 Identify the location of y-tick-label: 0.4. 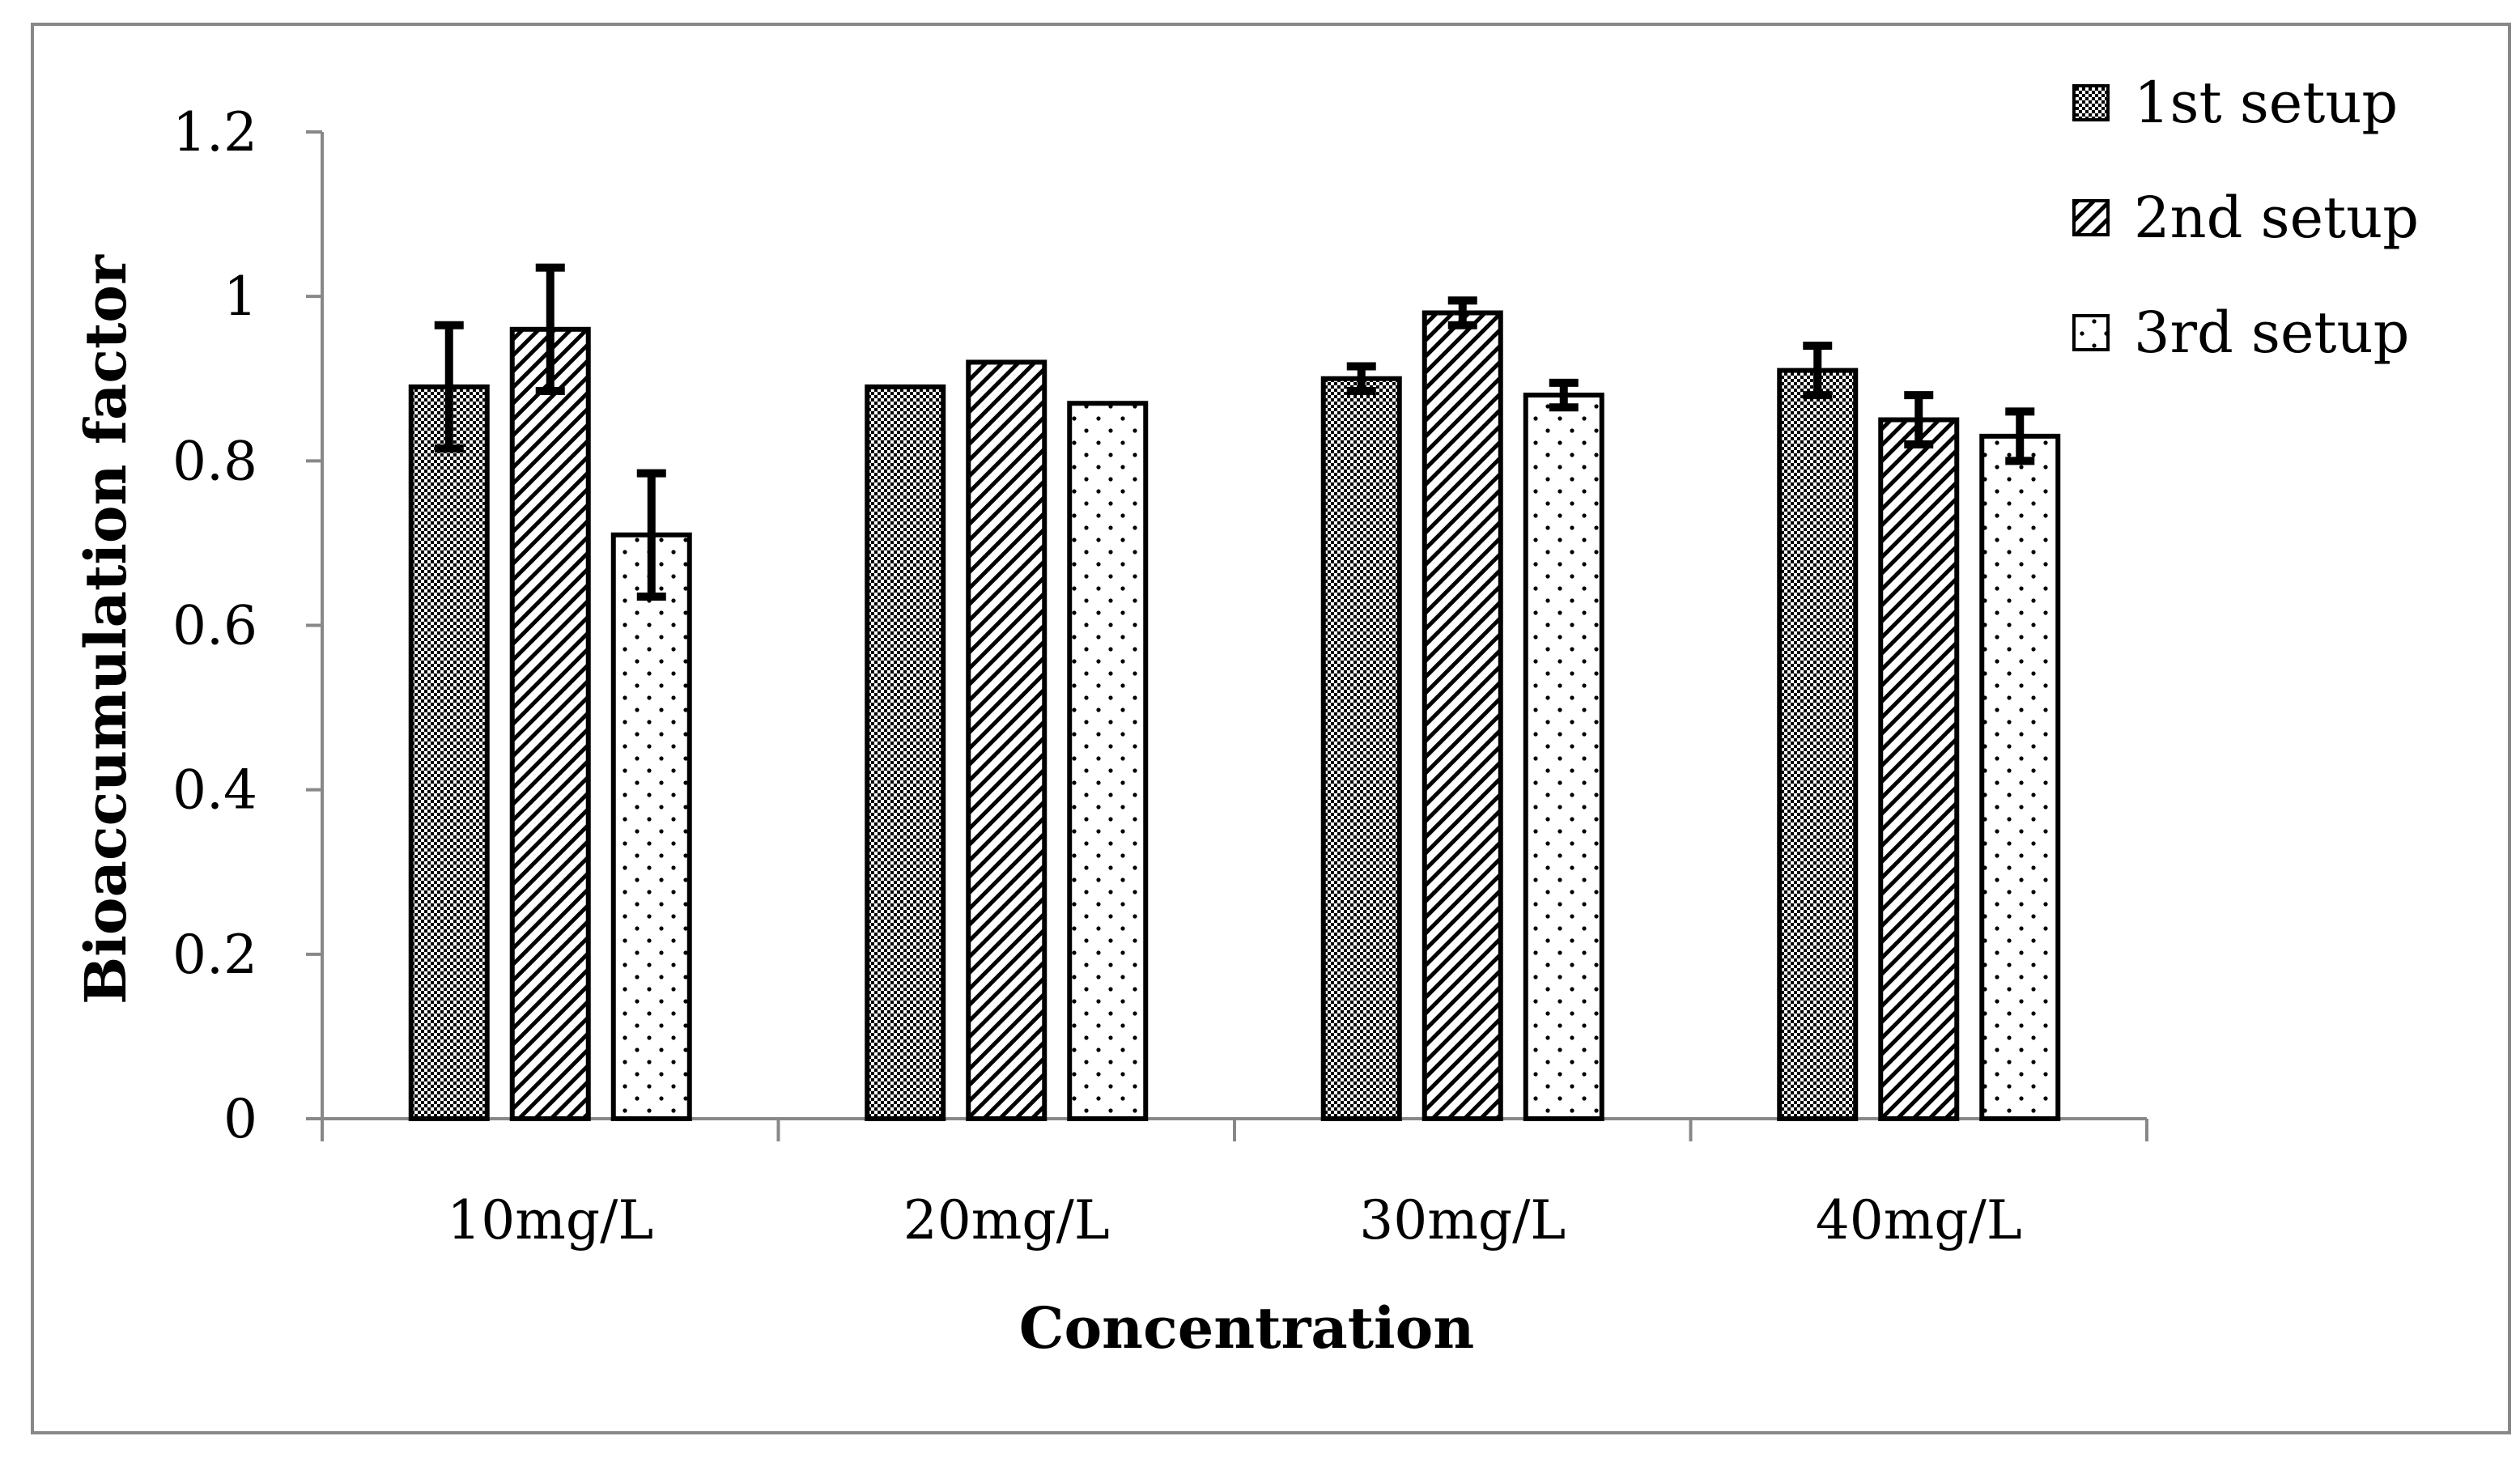
(214, 790).